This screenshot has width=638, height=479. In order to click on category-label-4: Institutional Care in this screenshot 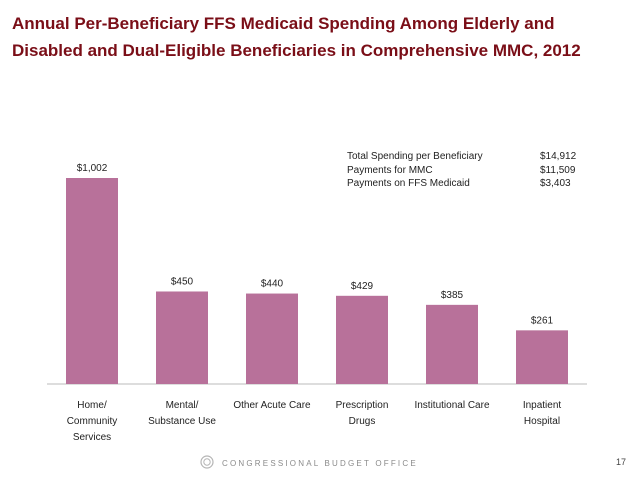, I will do `click(452, 405)`.